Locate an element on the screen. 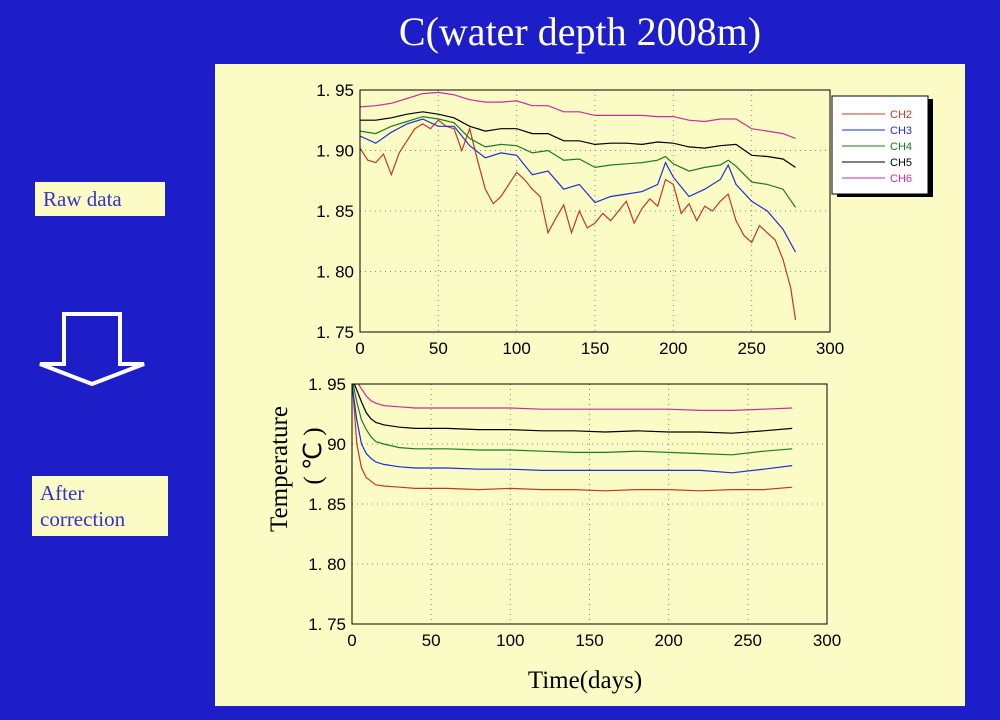 The height and width of the screenshot is (720, 1000). corrected-y-tick-label: 1. 75 is located at coordinates (327, 624).